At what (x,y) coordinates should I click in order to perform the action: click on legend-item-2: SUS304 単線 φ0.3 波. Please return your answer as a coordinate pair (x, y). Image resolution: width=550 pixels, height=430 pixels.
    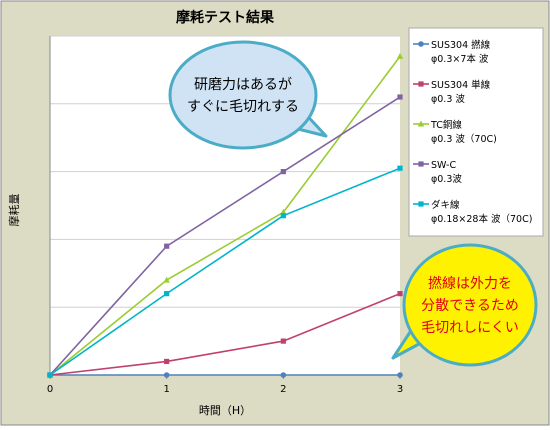
    Looking at the image, I should click on (452, 92).